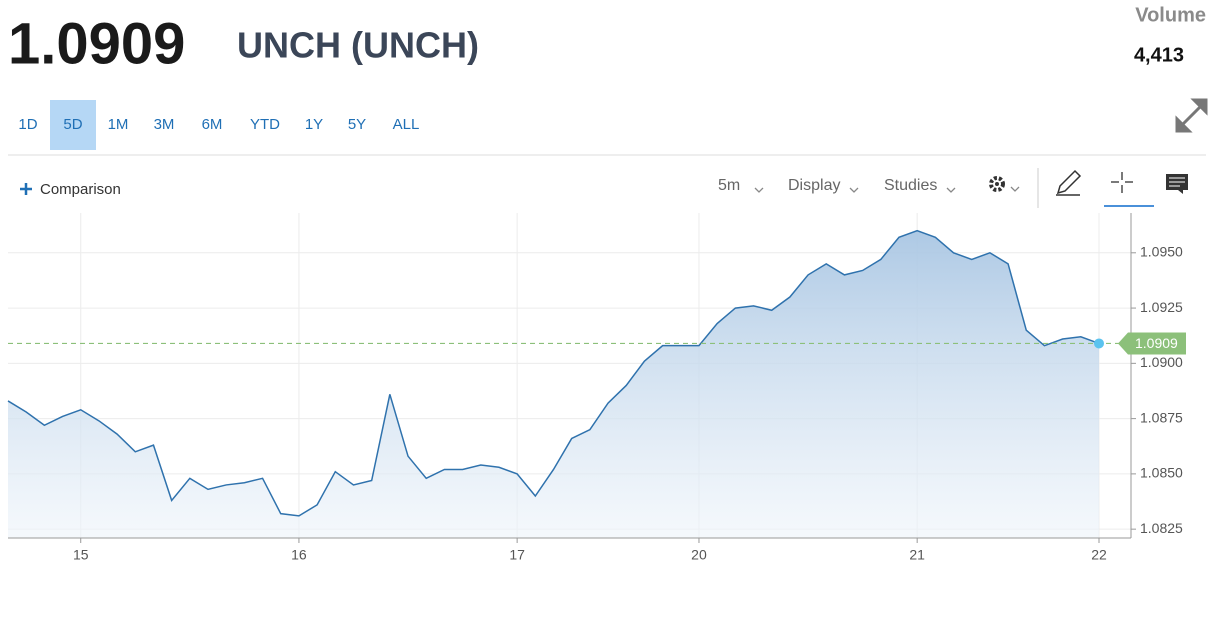  What do you see at coordinates (1099, 555) in the screenshot?
I see `x-tick-label: 22` at bounding box center [1099, 555].